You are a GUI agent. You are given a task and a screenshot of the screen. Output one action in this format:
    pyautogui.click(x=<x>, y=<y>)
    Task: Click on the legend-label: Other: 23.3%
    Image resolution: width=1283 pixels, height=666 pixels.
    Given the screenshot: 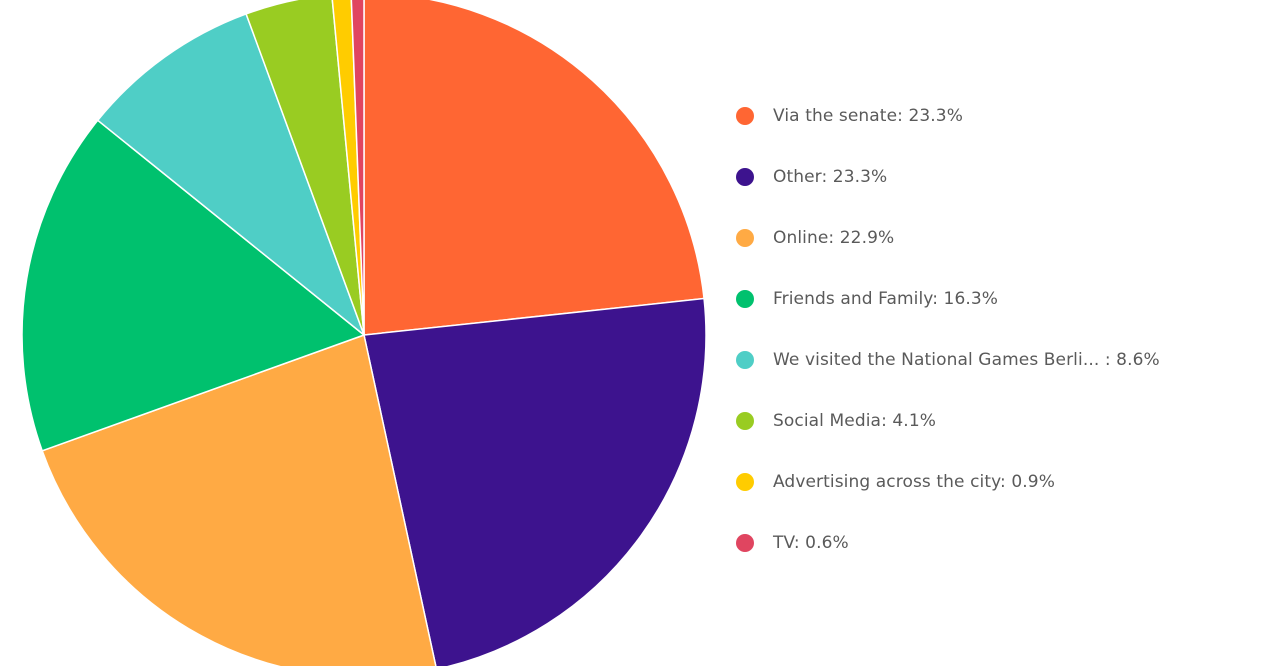 What is the action you would take?
    pyautogui.click(x=830, y=177)
    